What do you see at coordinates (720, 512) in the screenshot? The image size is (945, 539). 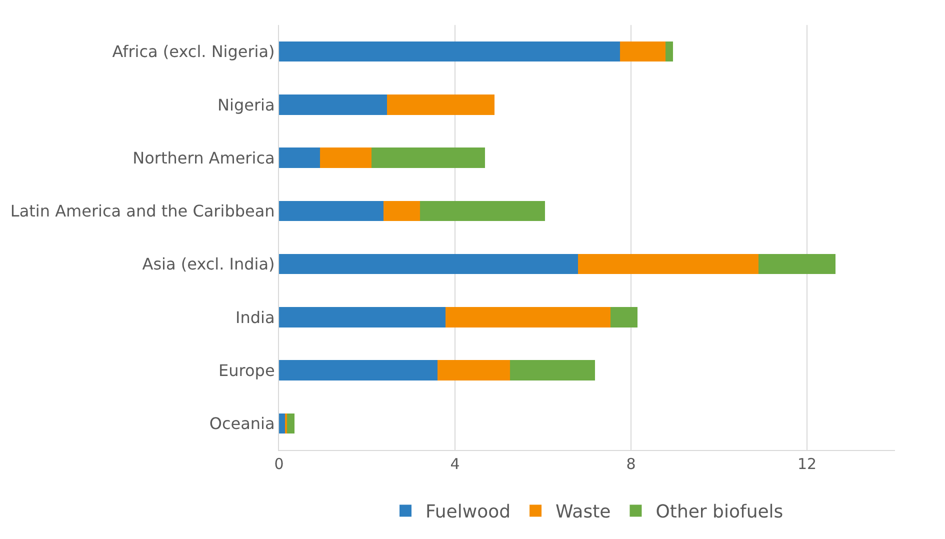 I see `legend-label: Other biofuels` at bounding box center [720, 512].